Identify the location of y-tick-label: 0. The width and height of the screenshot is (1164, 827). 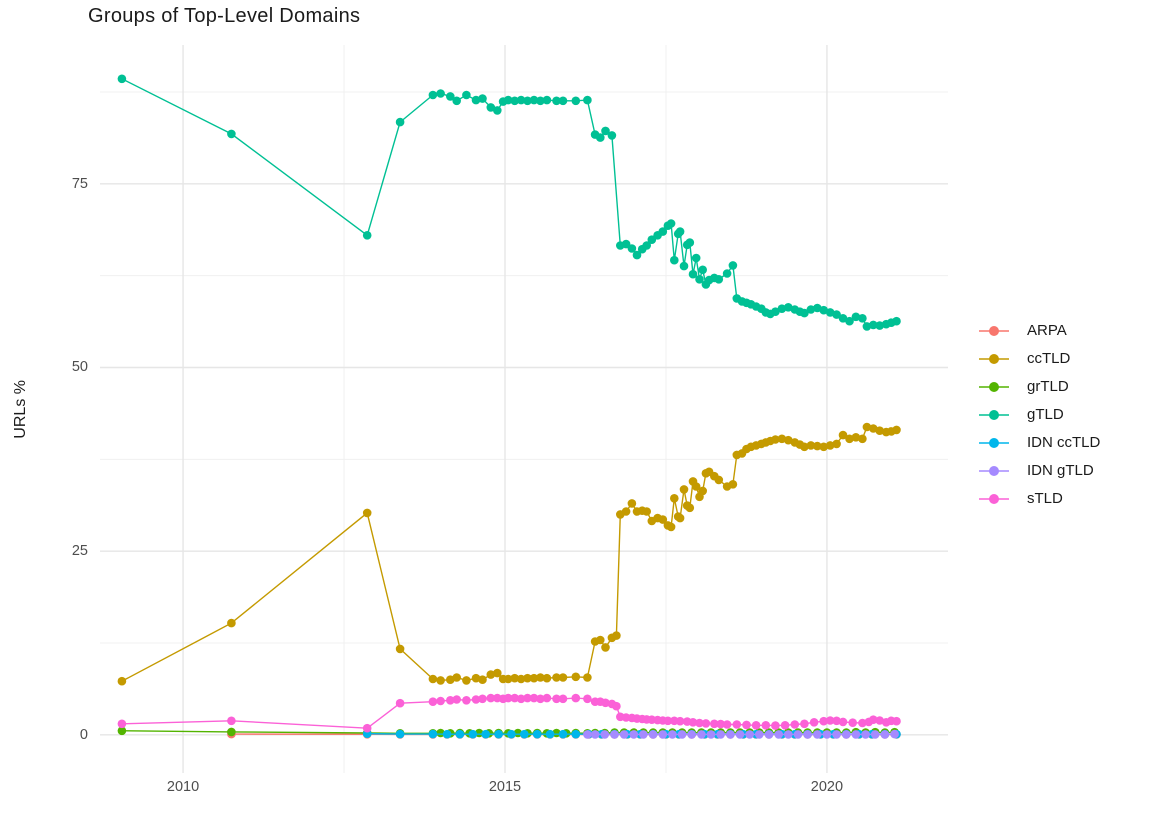
(83, 734).